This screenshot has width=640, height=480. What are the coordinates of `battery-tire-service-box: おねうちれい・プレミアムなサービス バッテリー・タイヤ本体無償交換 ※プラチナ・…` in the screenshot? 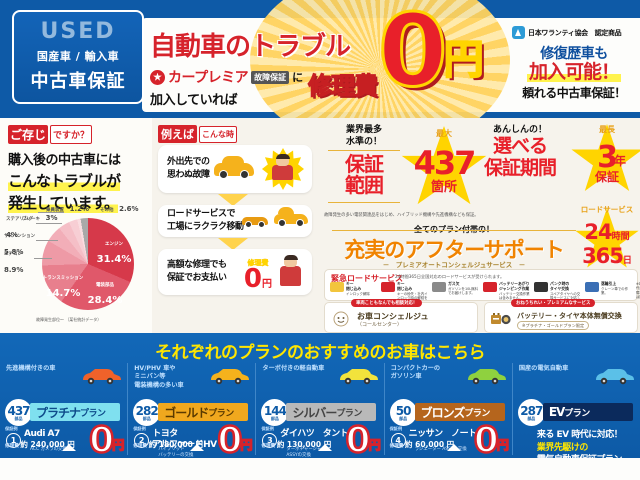 It's located at (561, 316).